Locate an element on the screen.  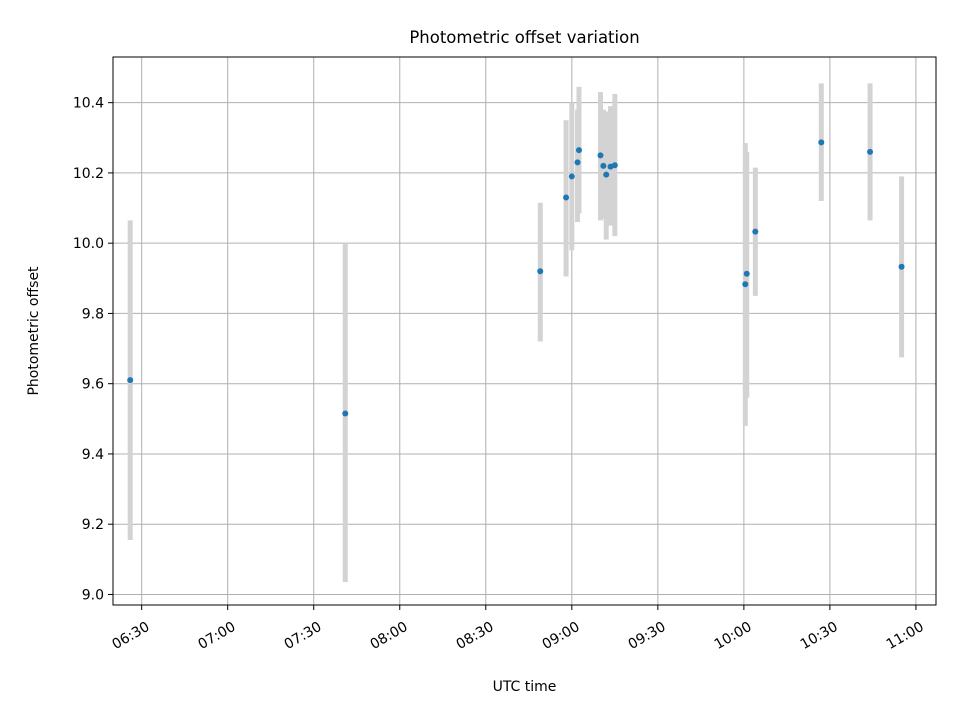
y-tick-label: 9.8 is located at coordinates (93, 314).